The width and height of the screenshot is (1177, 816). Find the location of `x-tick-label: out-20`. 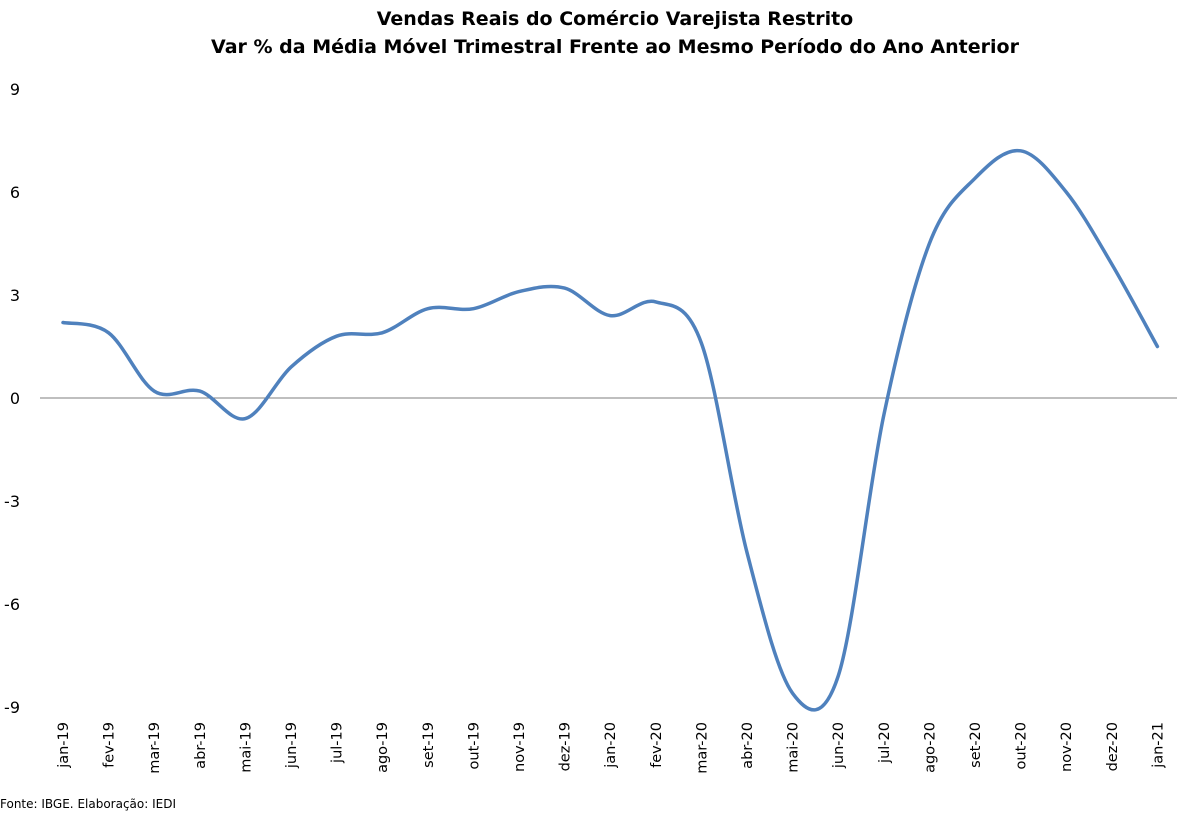

x-tick-label: out-20 is located at coordinates (1022, 745).